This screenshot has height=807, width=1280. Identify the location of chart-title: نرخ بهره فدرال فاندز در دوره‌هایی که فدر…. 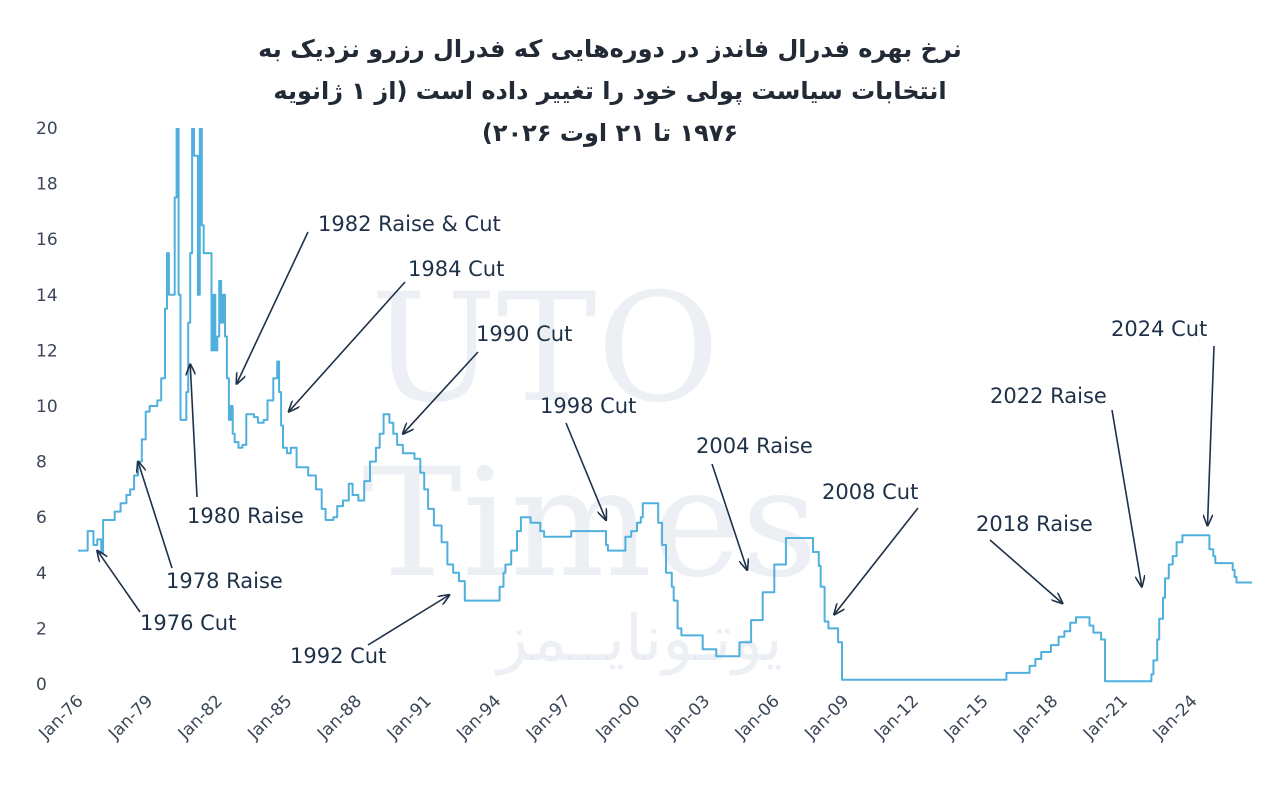
(610, 91).